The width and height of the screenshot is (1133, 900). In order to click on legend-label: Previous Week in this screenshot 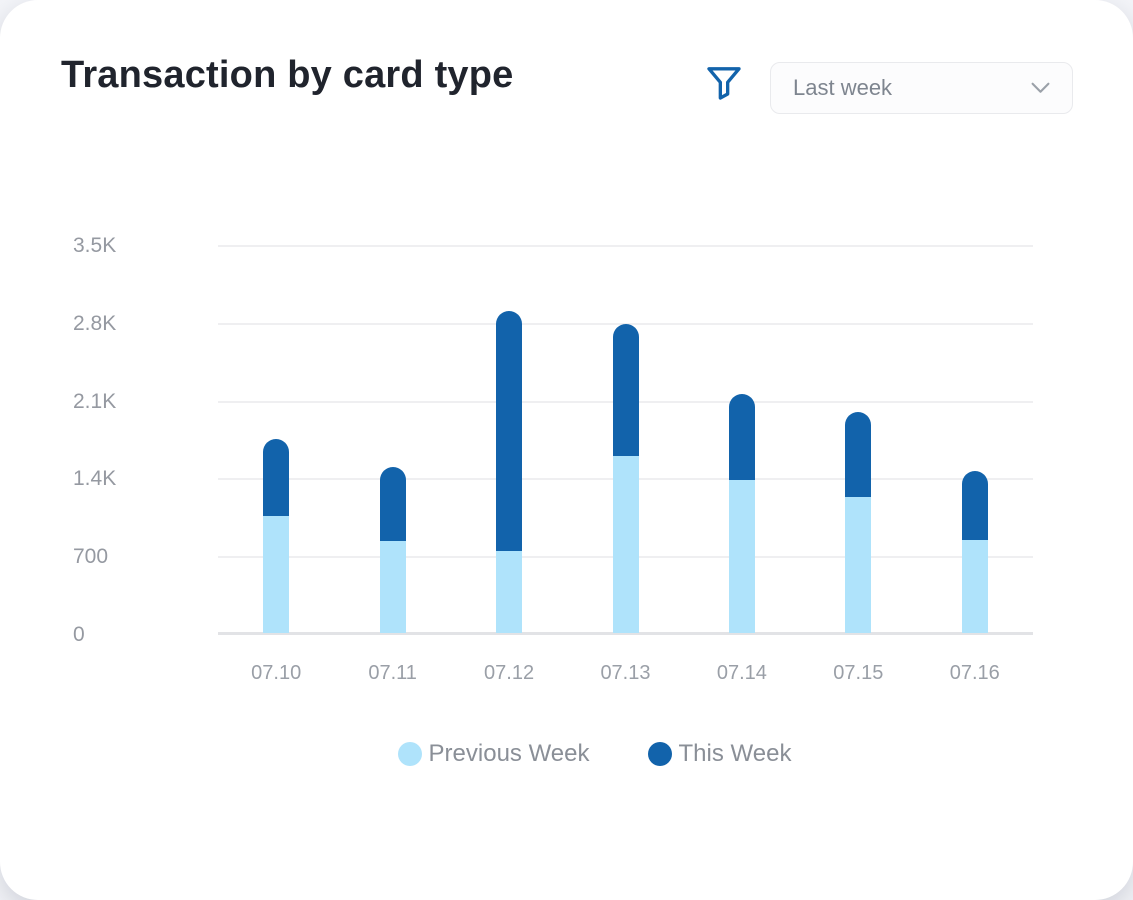, I will do `click(509, 753)`.